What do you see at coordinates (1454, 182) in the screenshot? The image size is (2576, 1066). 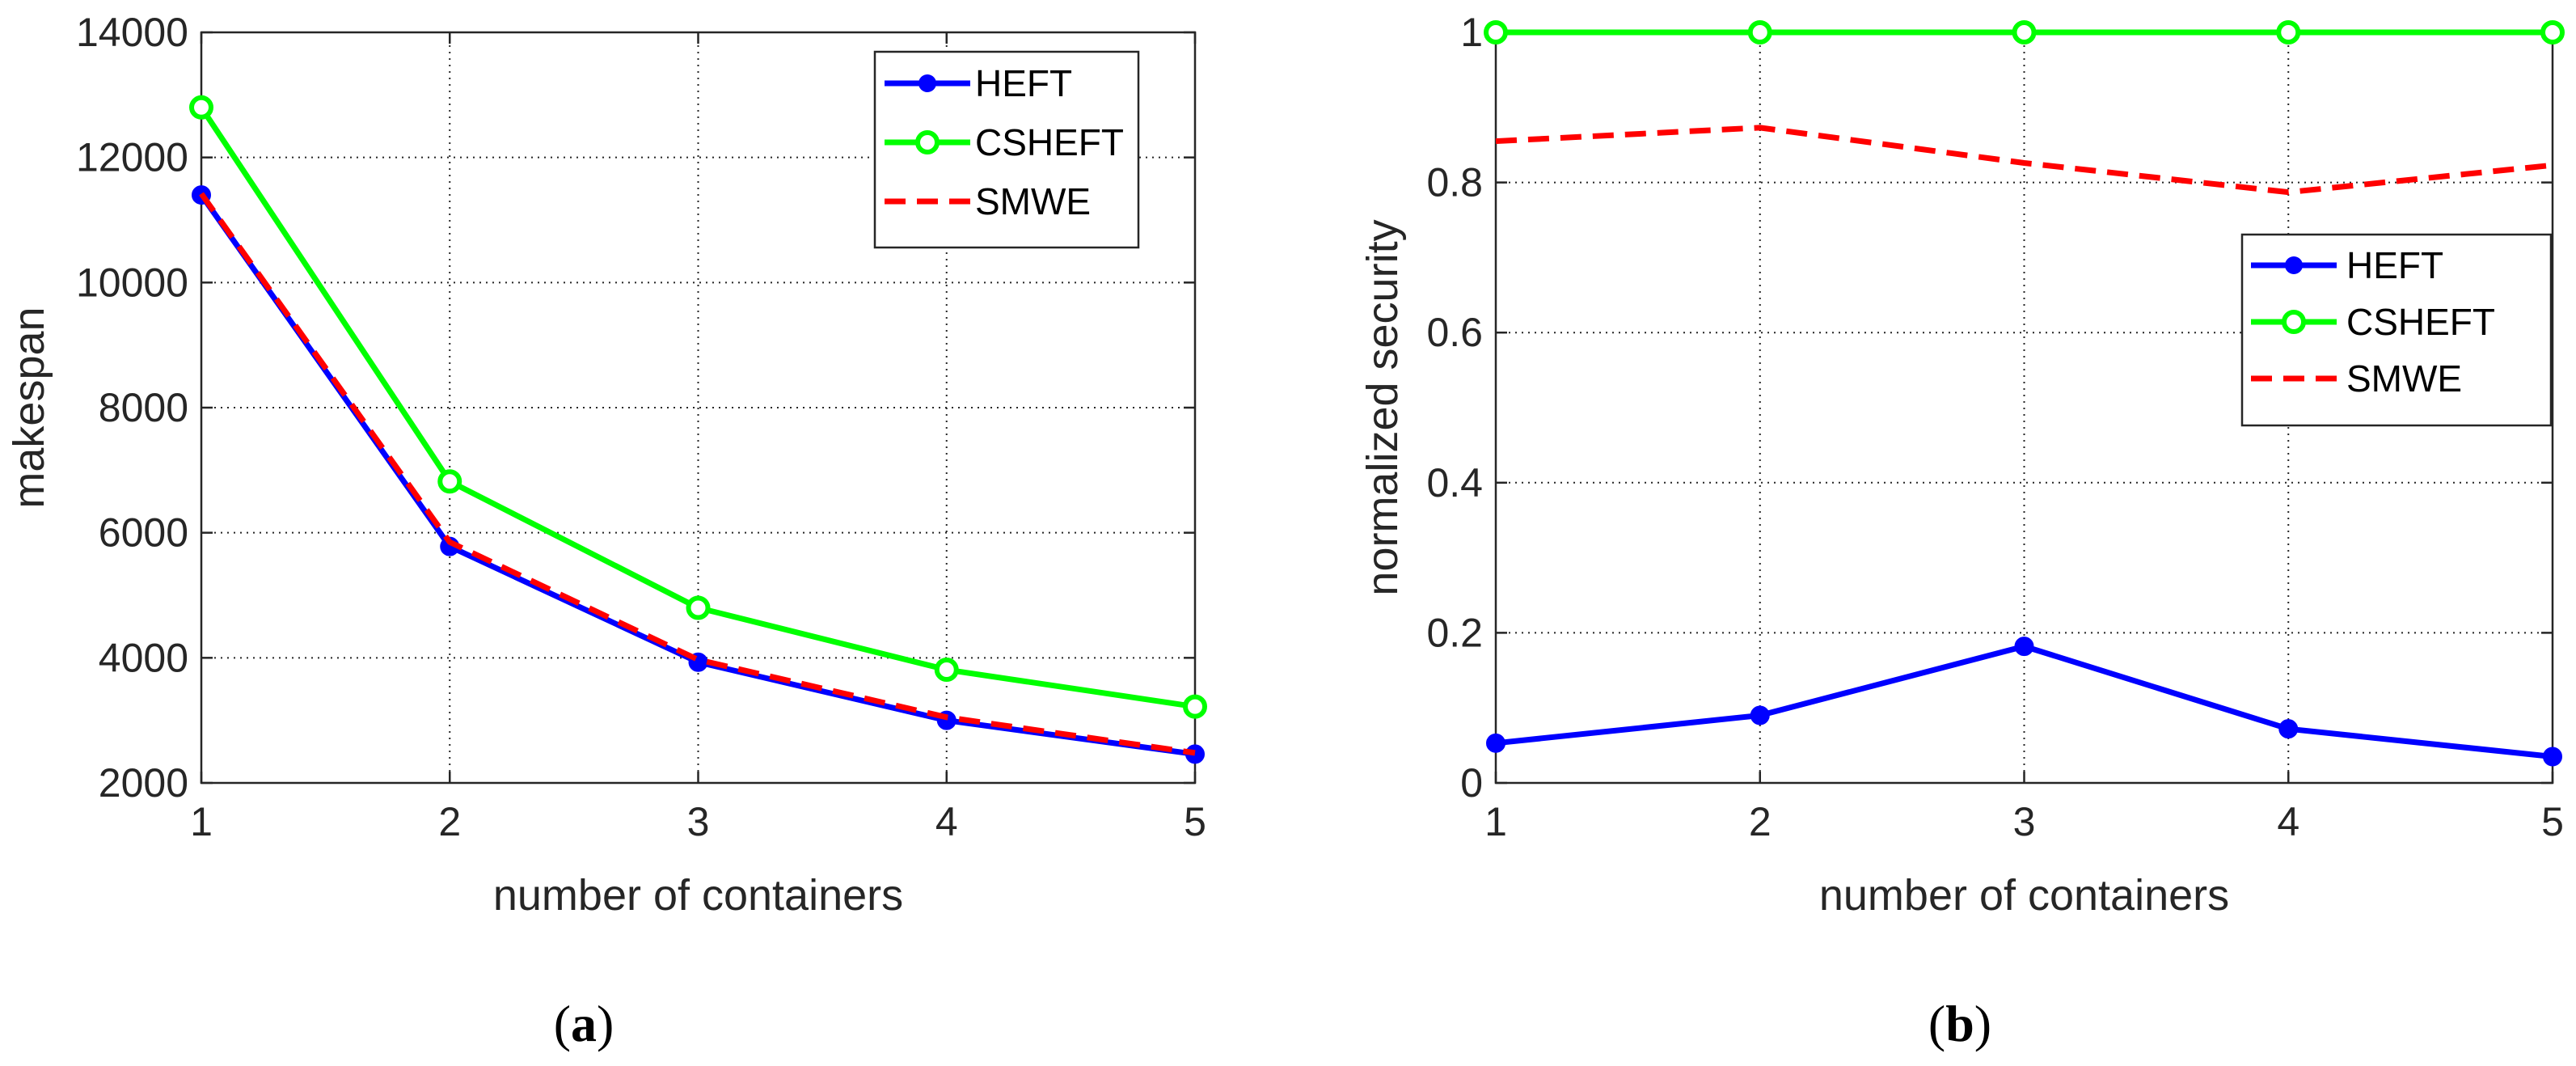 I see `y-tick-label: 0.8` at bounding box center [1454, 182].